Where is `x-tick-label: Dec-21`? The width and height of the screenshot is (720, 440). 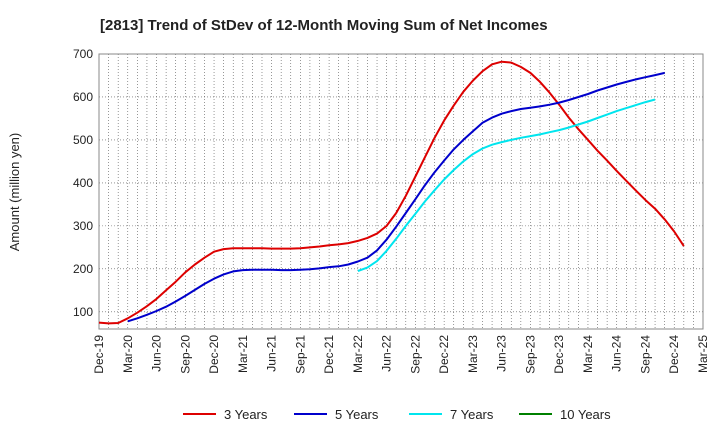
x-tick-label: Dec-21 is located at coordinates (329, 354).